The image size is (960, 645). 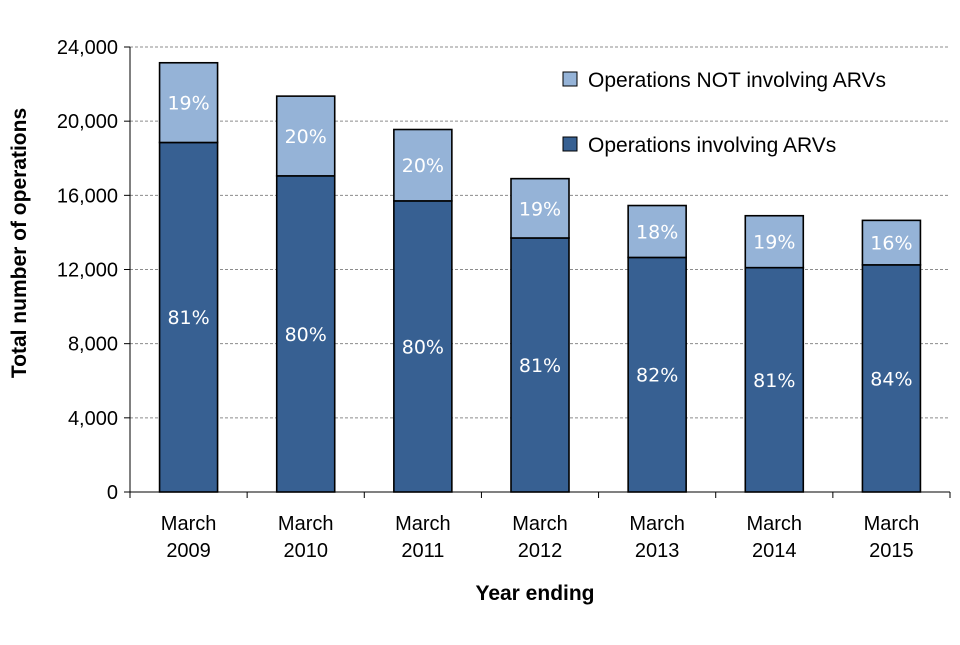 I want to click on x-tick-label: 2010, so click(x=305, y=551).